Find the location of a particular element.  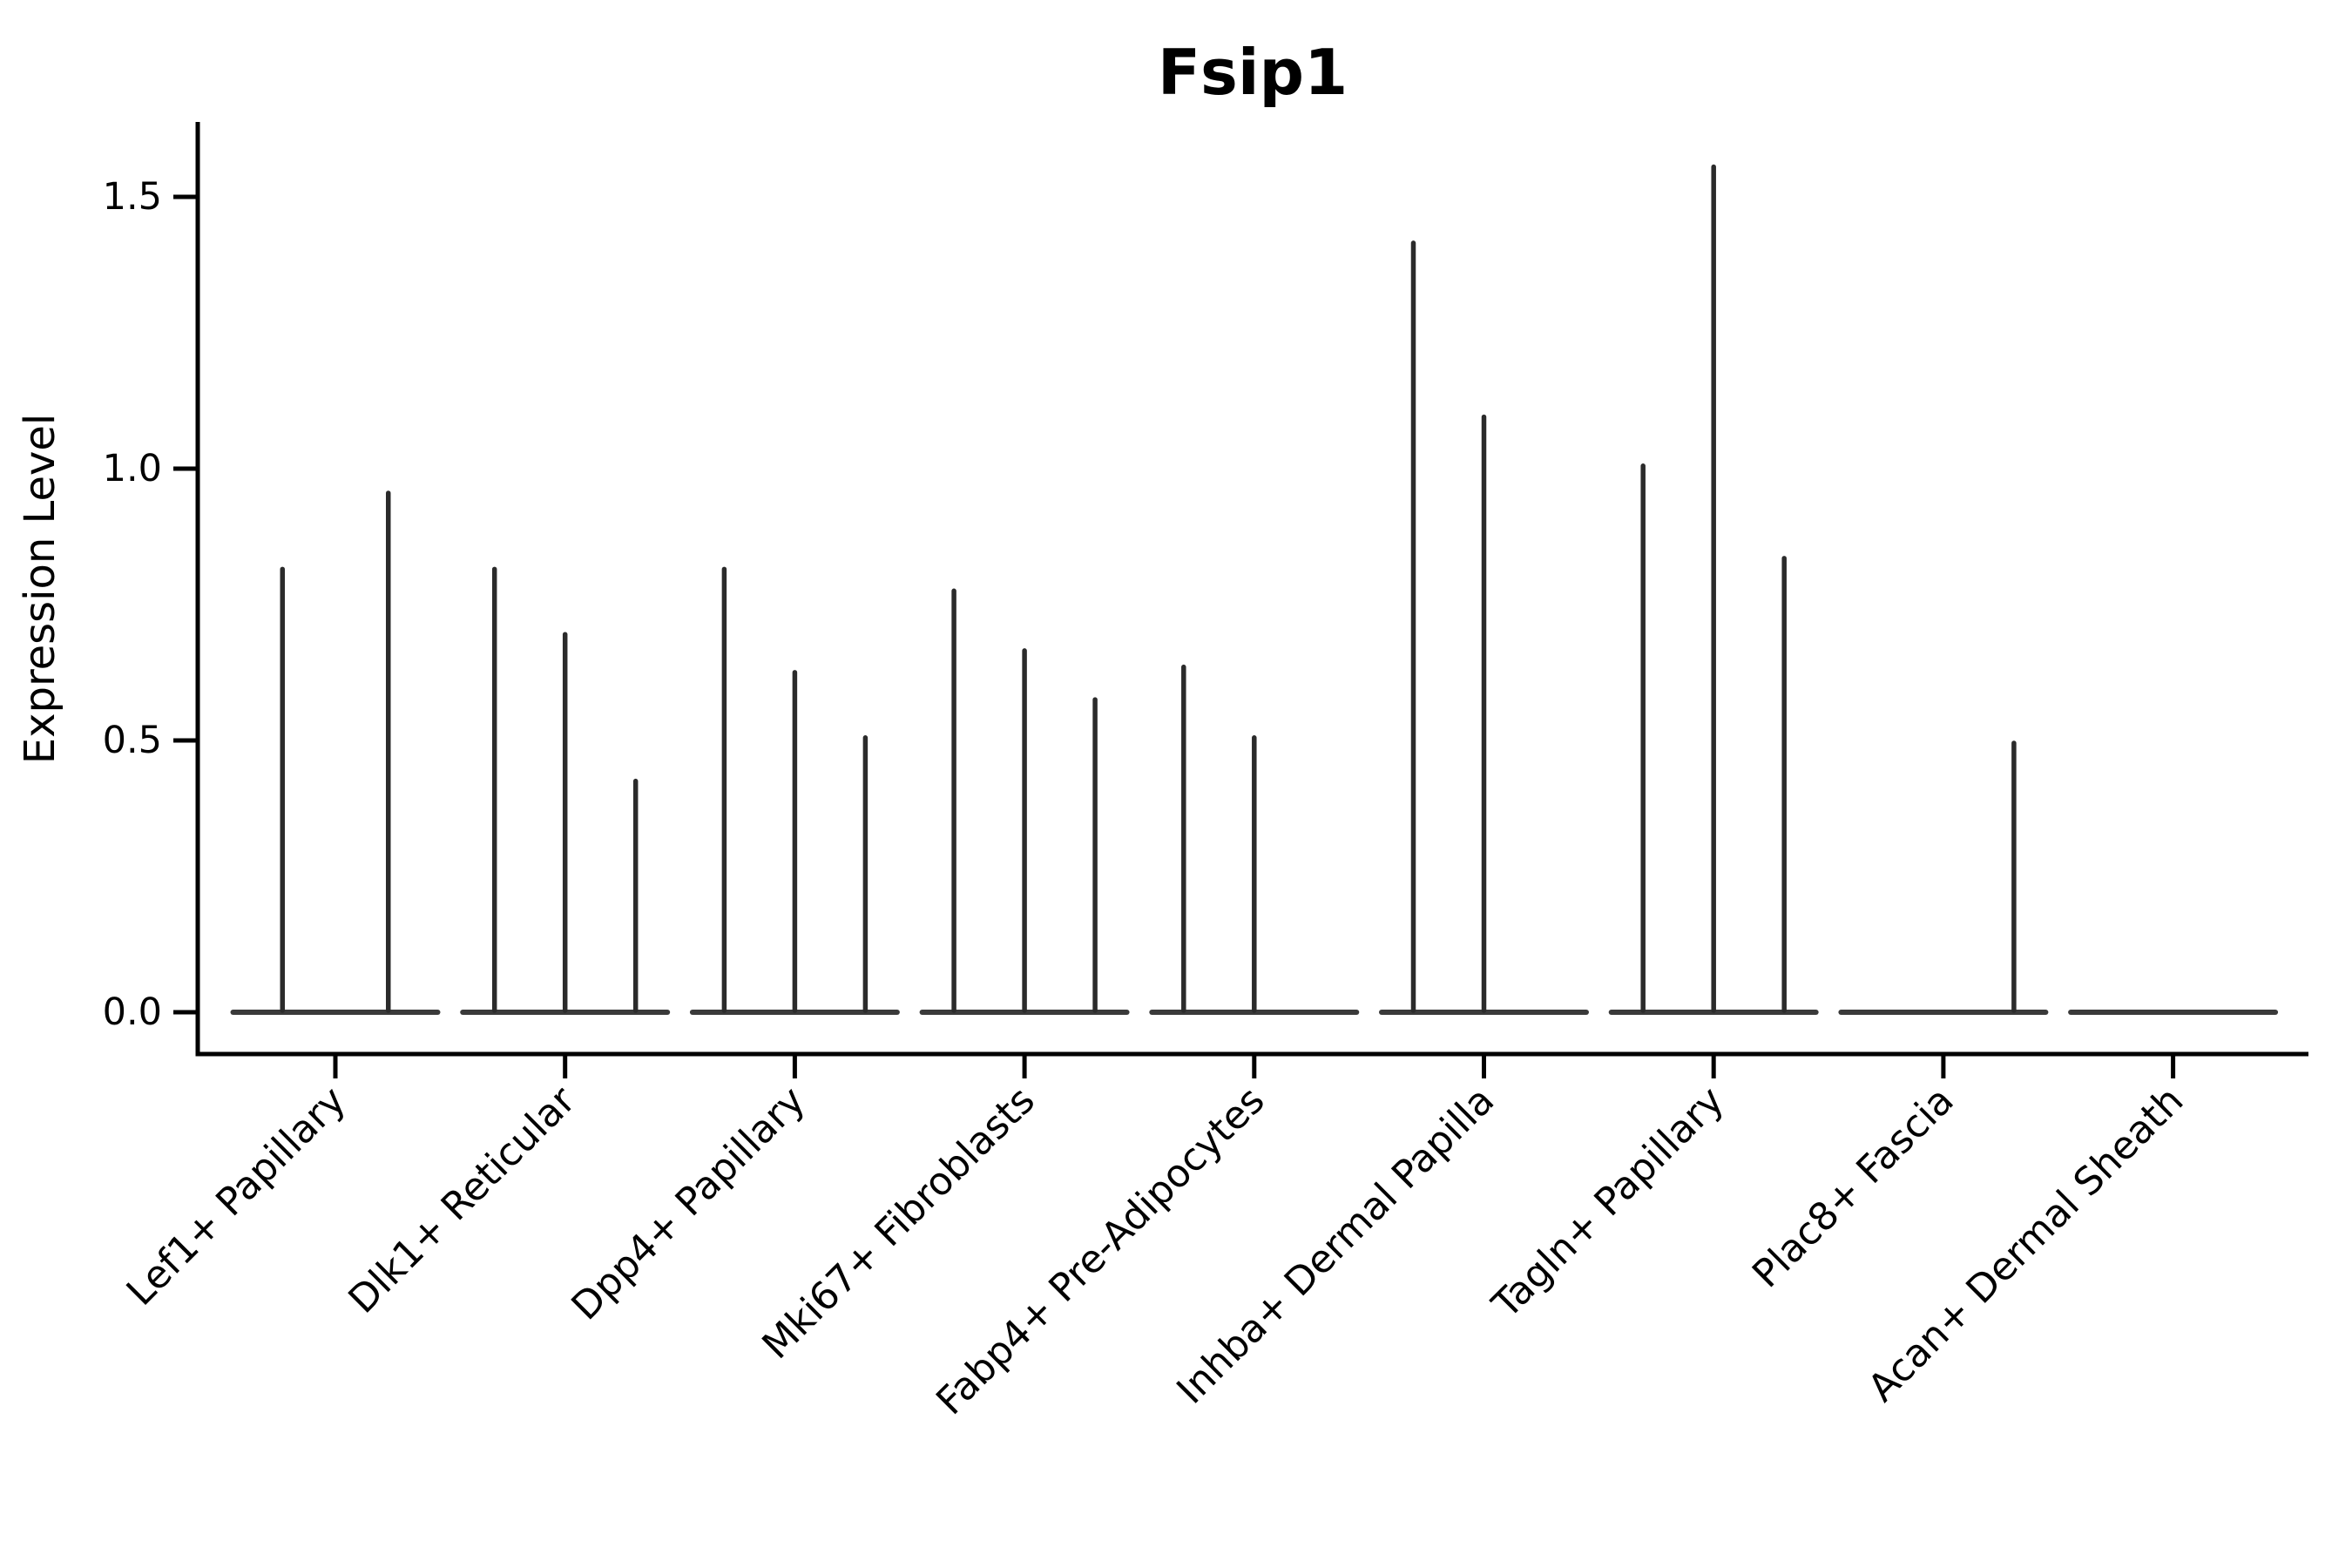

chart-title: Fsip1 is located at coordinates (1253, 72).